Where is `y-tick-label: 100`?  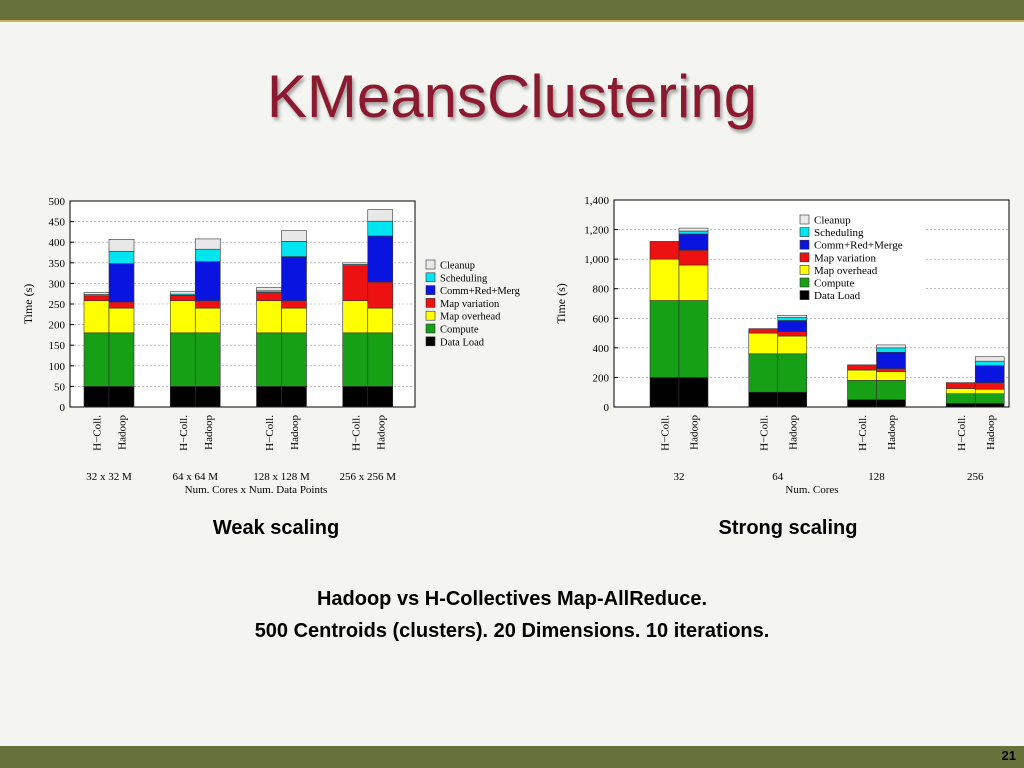
y-tick-label: 100 is located at coordinates (57, 367).